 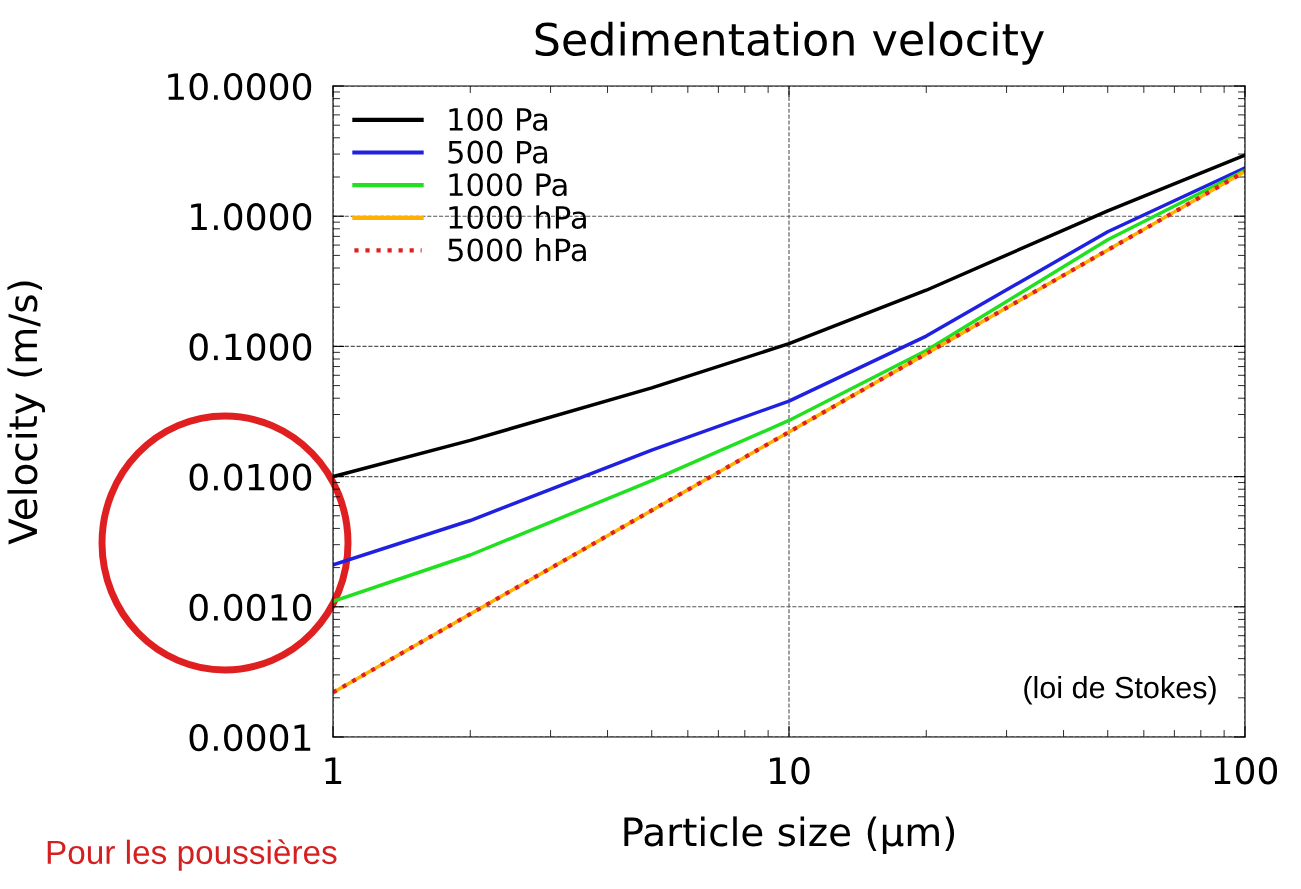 What do you see at coordinates (240, 86) in the screenshot?
I see `y-tick-label: 10.0000` at bounding box center [240, 86].